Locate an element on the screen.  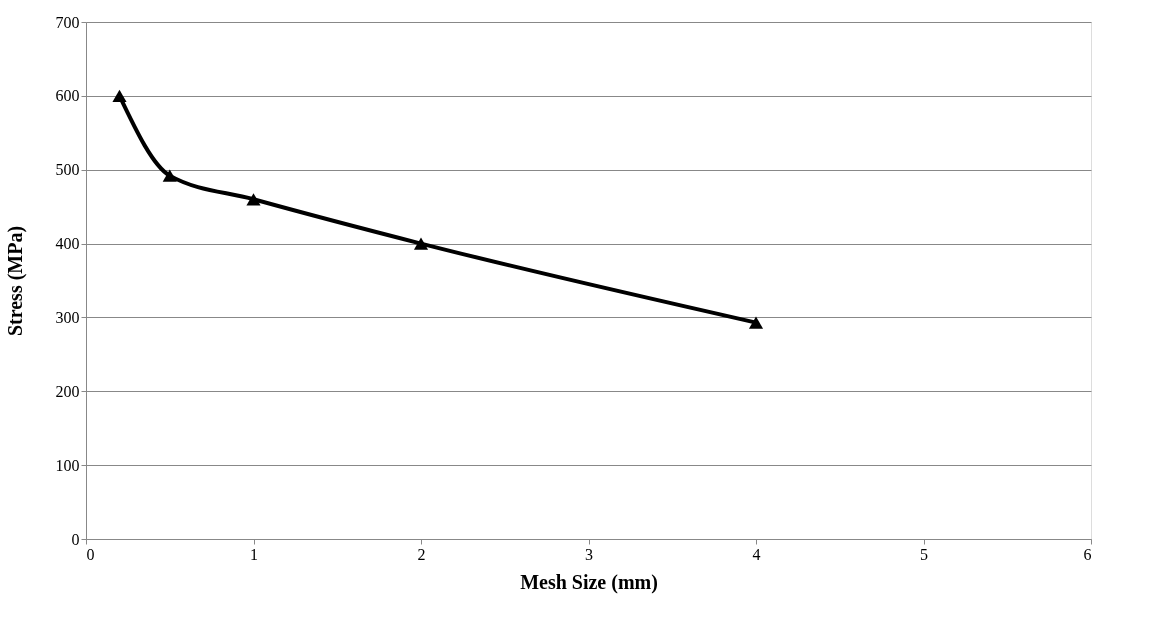
x-tick-label: 2 is located at coordinates (421, 554).